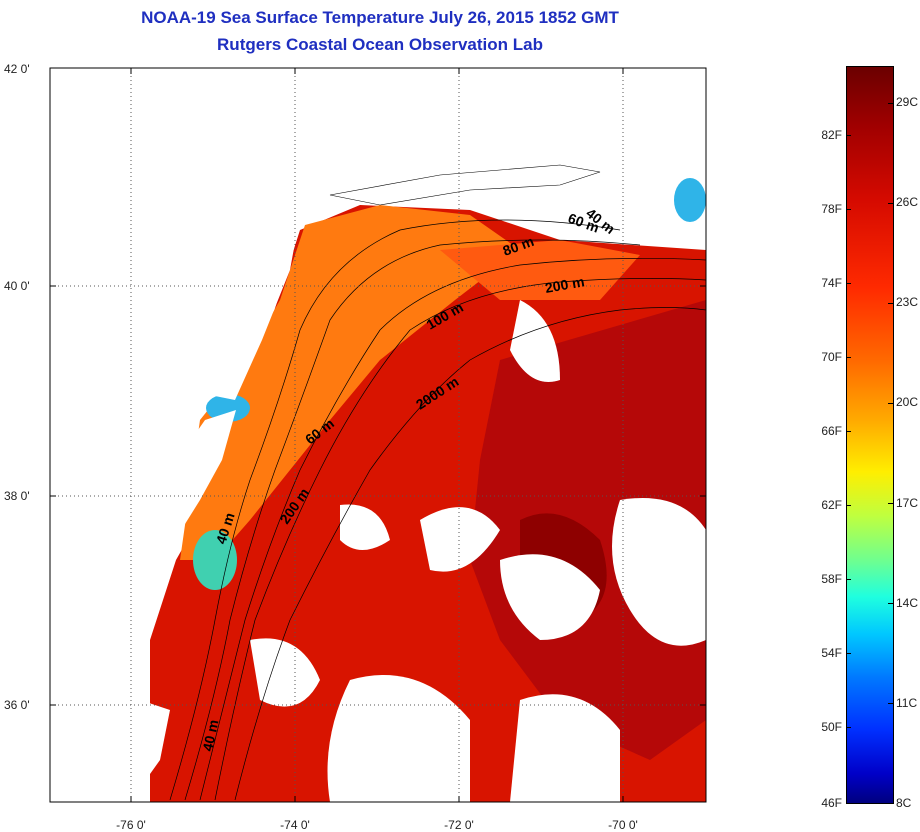  I want to click on fahrenheit-label: 58F, so click(831, 579).